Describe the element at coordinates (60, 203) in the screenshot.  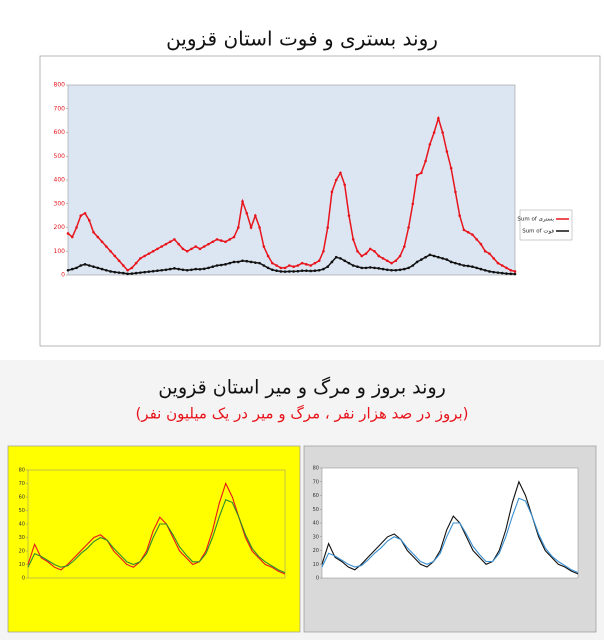
I see `y-tick-label: 300` at that location.